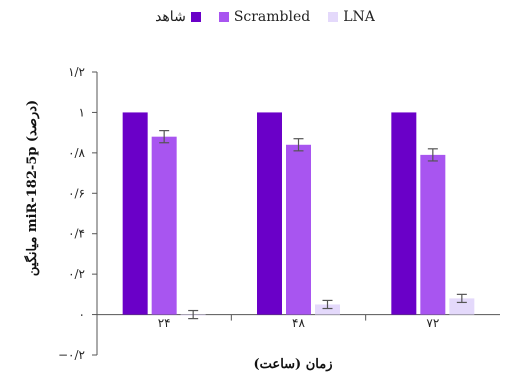 Image resolution: width=530 pixels, height=382 pixels. What do you see at coordinates (293, 364) in the screenshot?
I see `x-axis-title: زمان (ساعت)` at bounding box center [293, 364].